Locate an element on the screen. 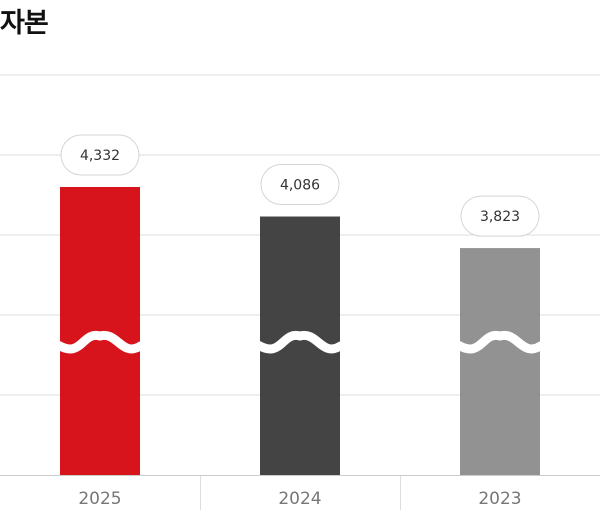 Image resolution: width=600 pixels, height=510 pixels. axis-break-2025 is located at coordinates (100, 342).